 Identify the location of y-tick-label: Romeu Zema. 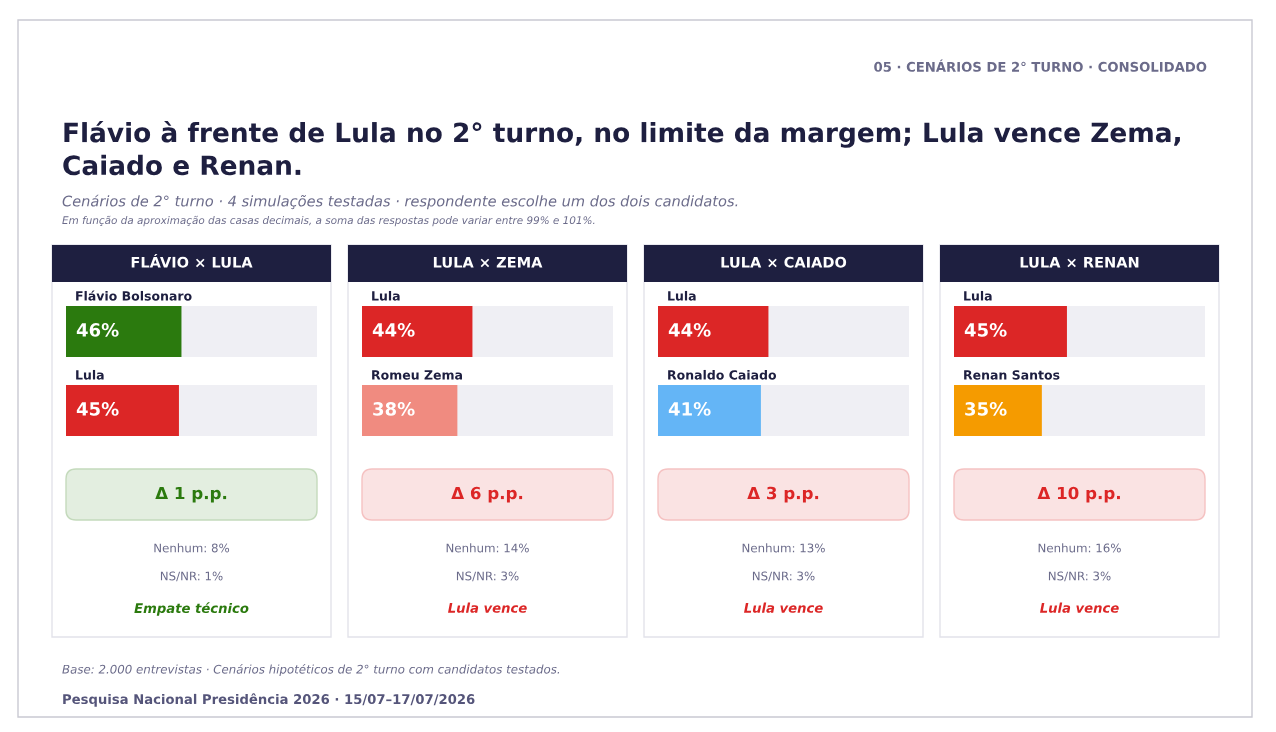
(417, 375).